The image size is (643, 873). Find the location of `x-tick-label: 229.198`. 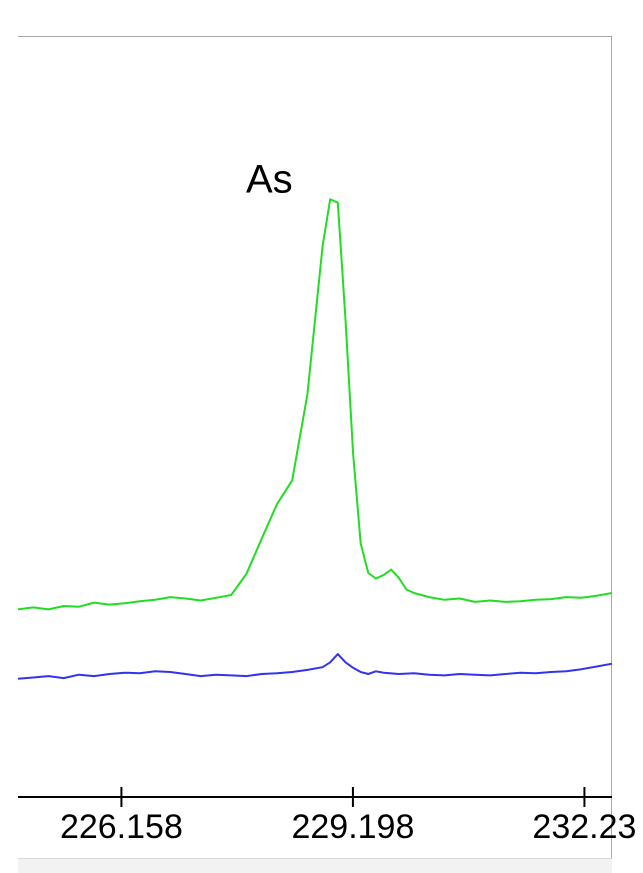

x-tick-label: 229.198 is located at coordinates (352, 827).